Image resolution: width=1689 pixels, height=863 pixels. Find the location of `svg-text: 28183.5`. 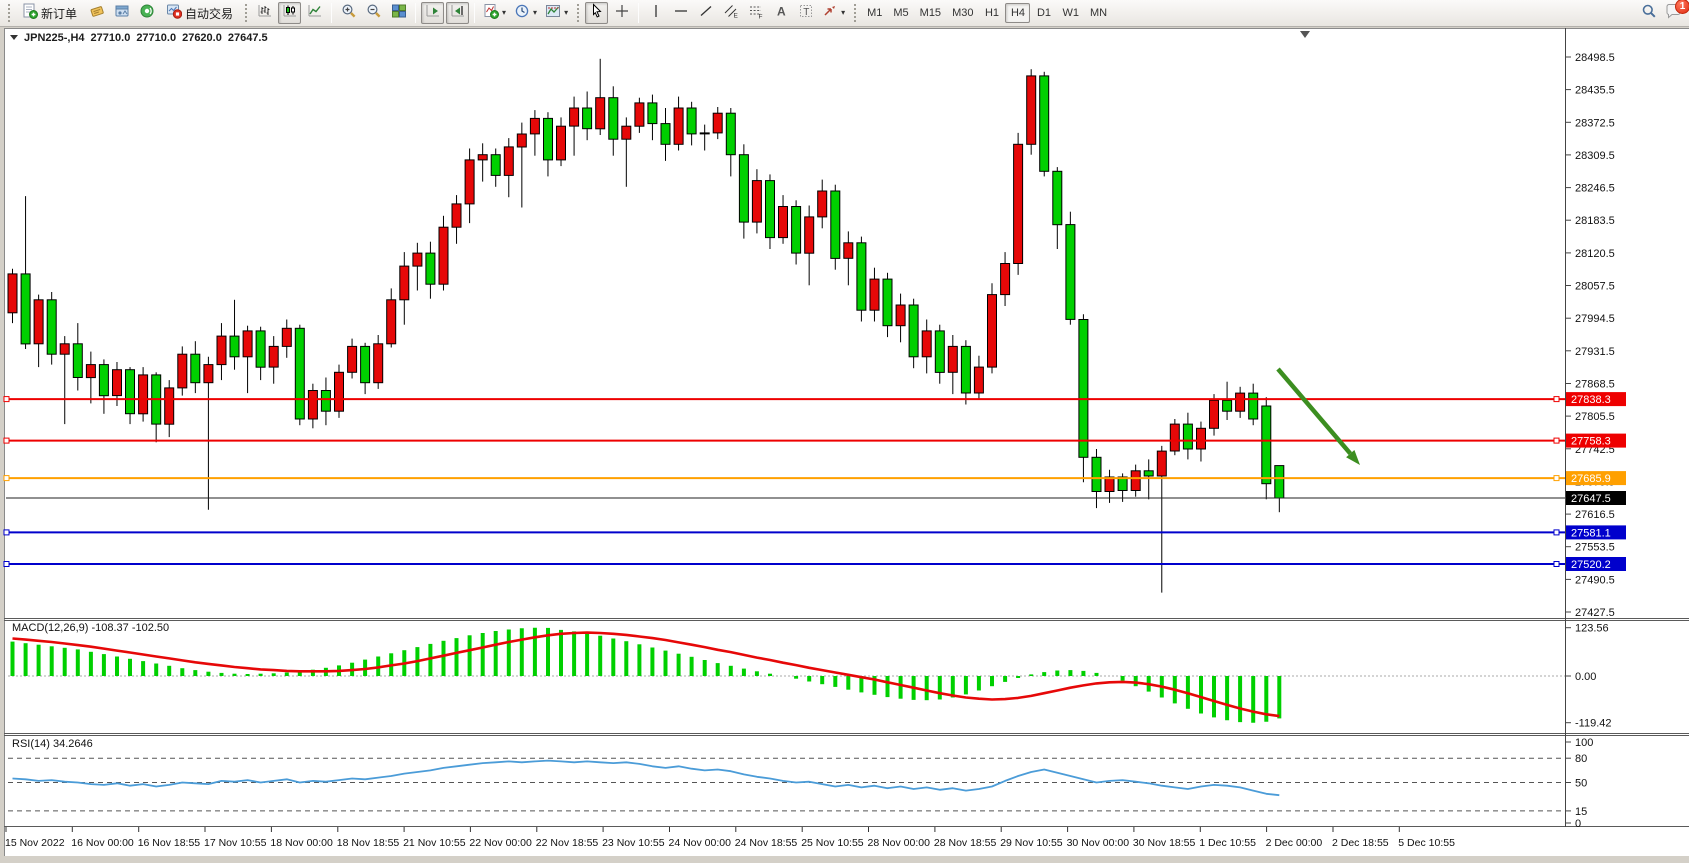

svg-text: 28183.5 is located at coordinates (1595, 221).